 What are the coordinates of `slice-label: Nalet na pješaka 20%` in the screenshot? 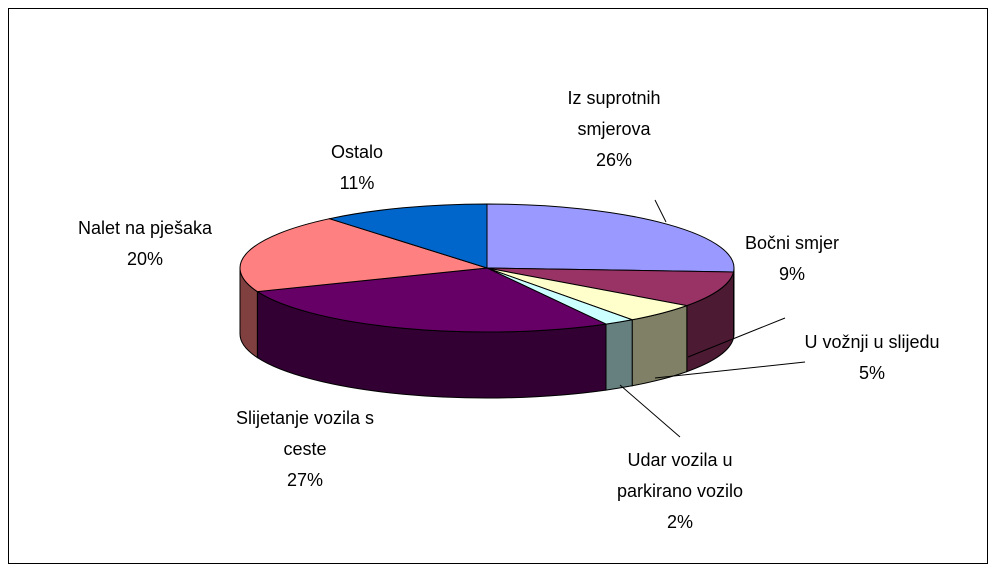 It's located at (145, 244).